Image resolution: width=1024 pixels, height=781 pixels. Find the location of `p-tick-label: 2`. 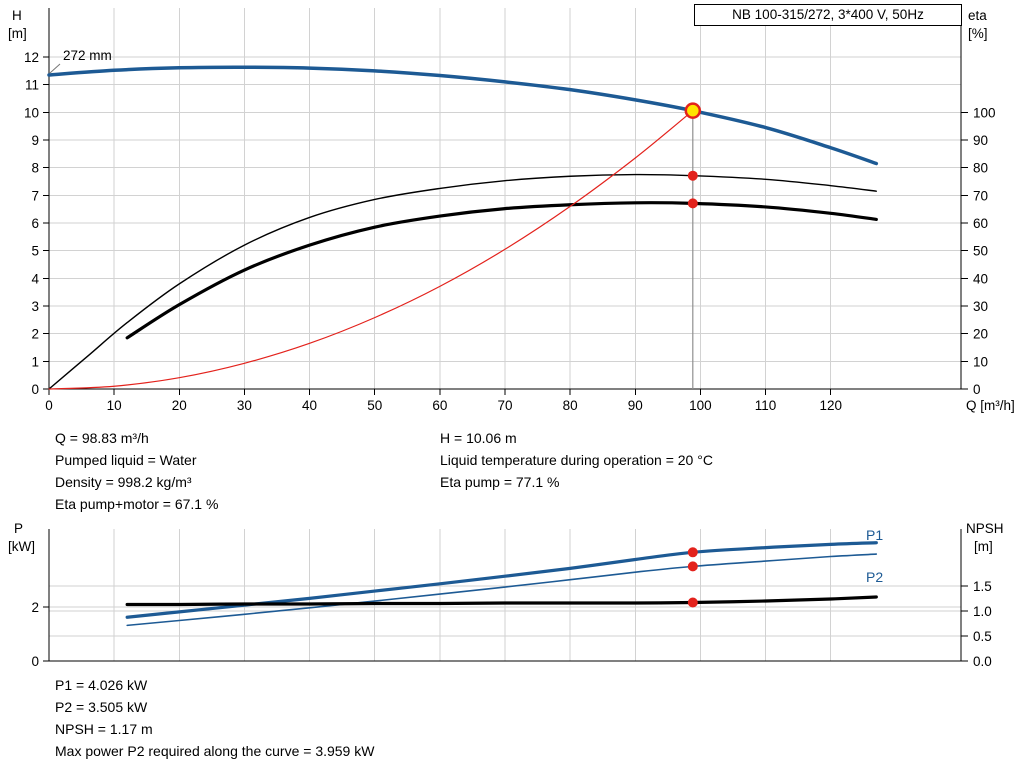

p-tick-label: 2 is located at coordinates (35, 607).